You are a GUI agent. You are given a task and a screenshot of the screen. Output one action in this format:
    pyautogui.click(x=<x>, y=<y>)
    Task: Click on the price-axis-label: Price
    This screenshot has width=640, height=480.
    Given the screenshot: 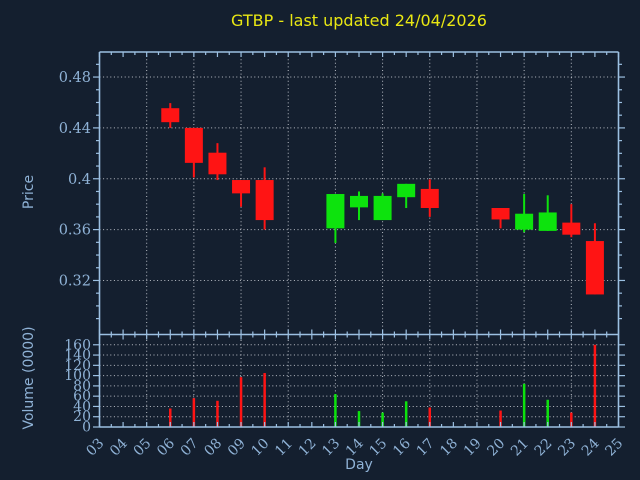 What is the action you would take?
    pyautogui.click(x=29, y=192)
    